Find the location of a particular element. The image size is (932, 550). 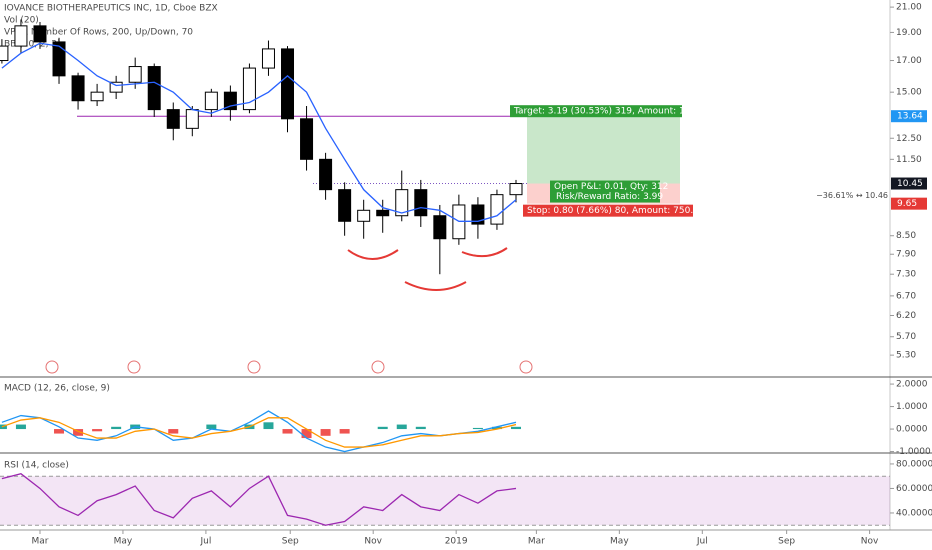

y-tick-label: 40.0000 is located at coordinates (914, 513).